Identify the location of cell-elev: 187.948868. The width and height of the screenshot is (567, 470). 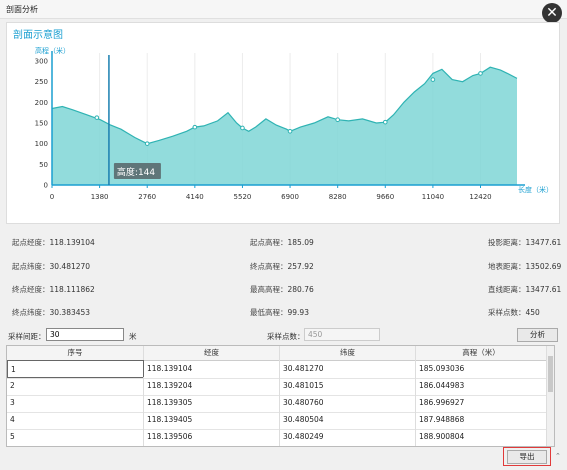
(481, 420).